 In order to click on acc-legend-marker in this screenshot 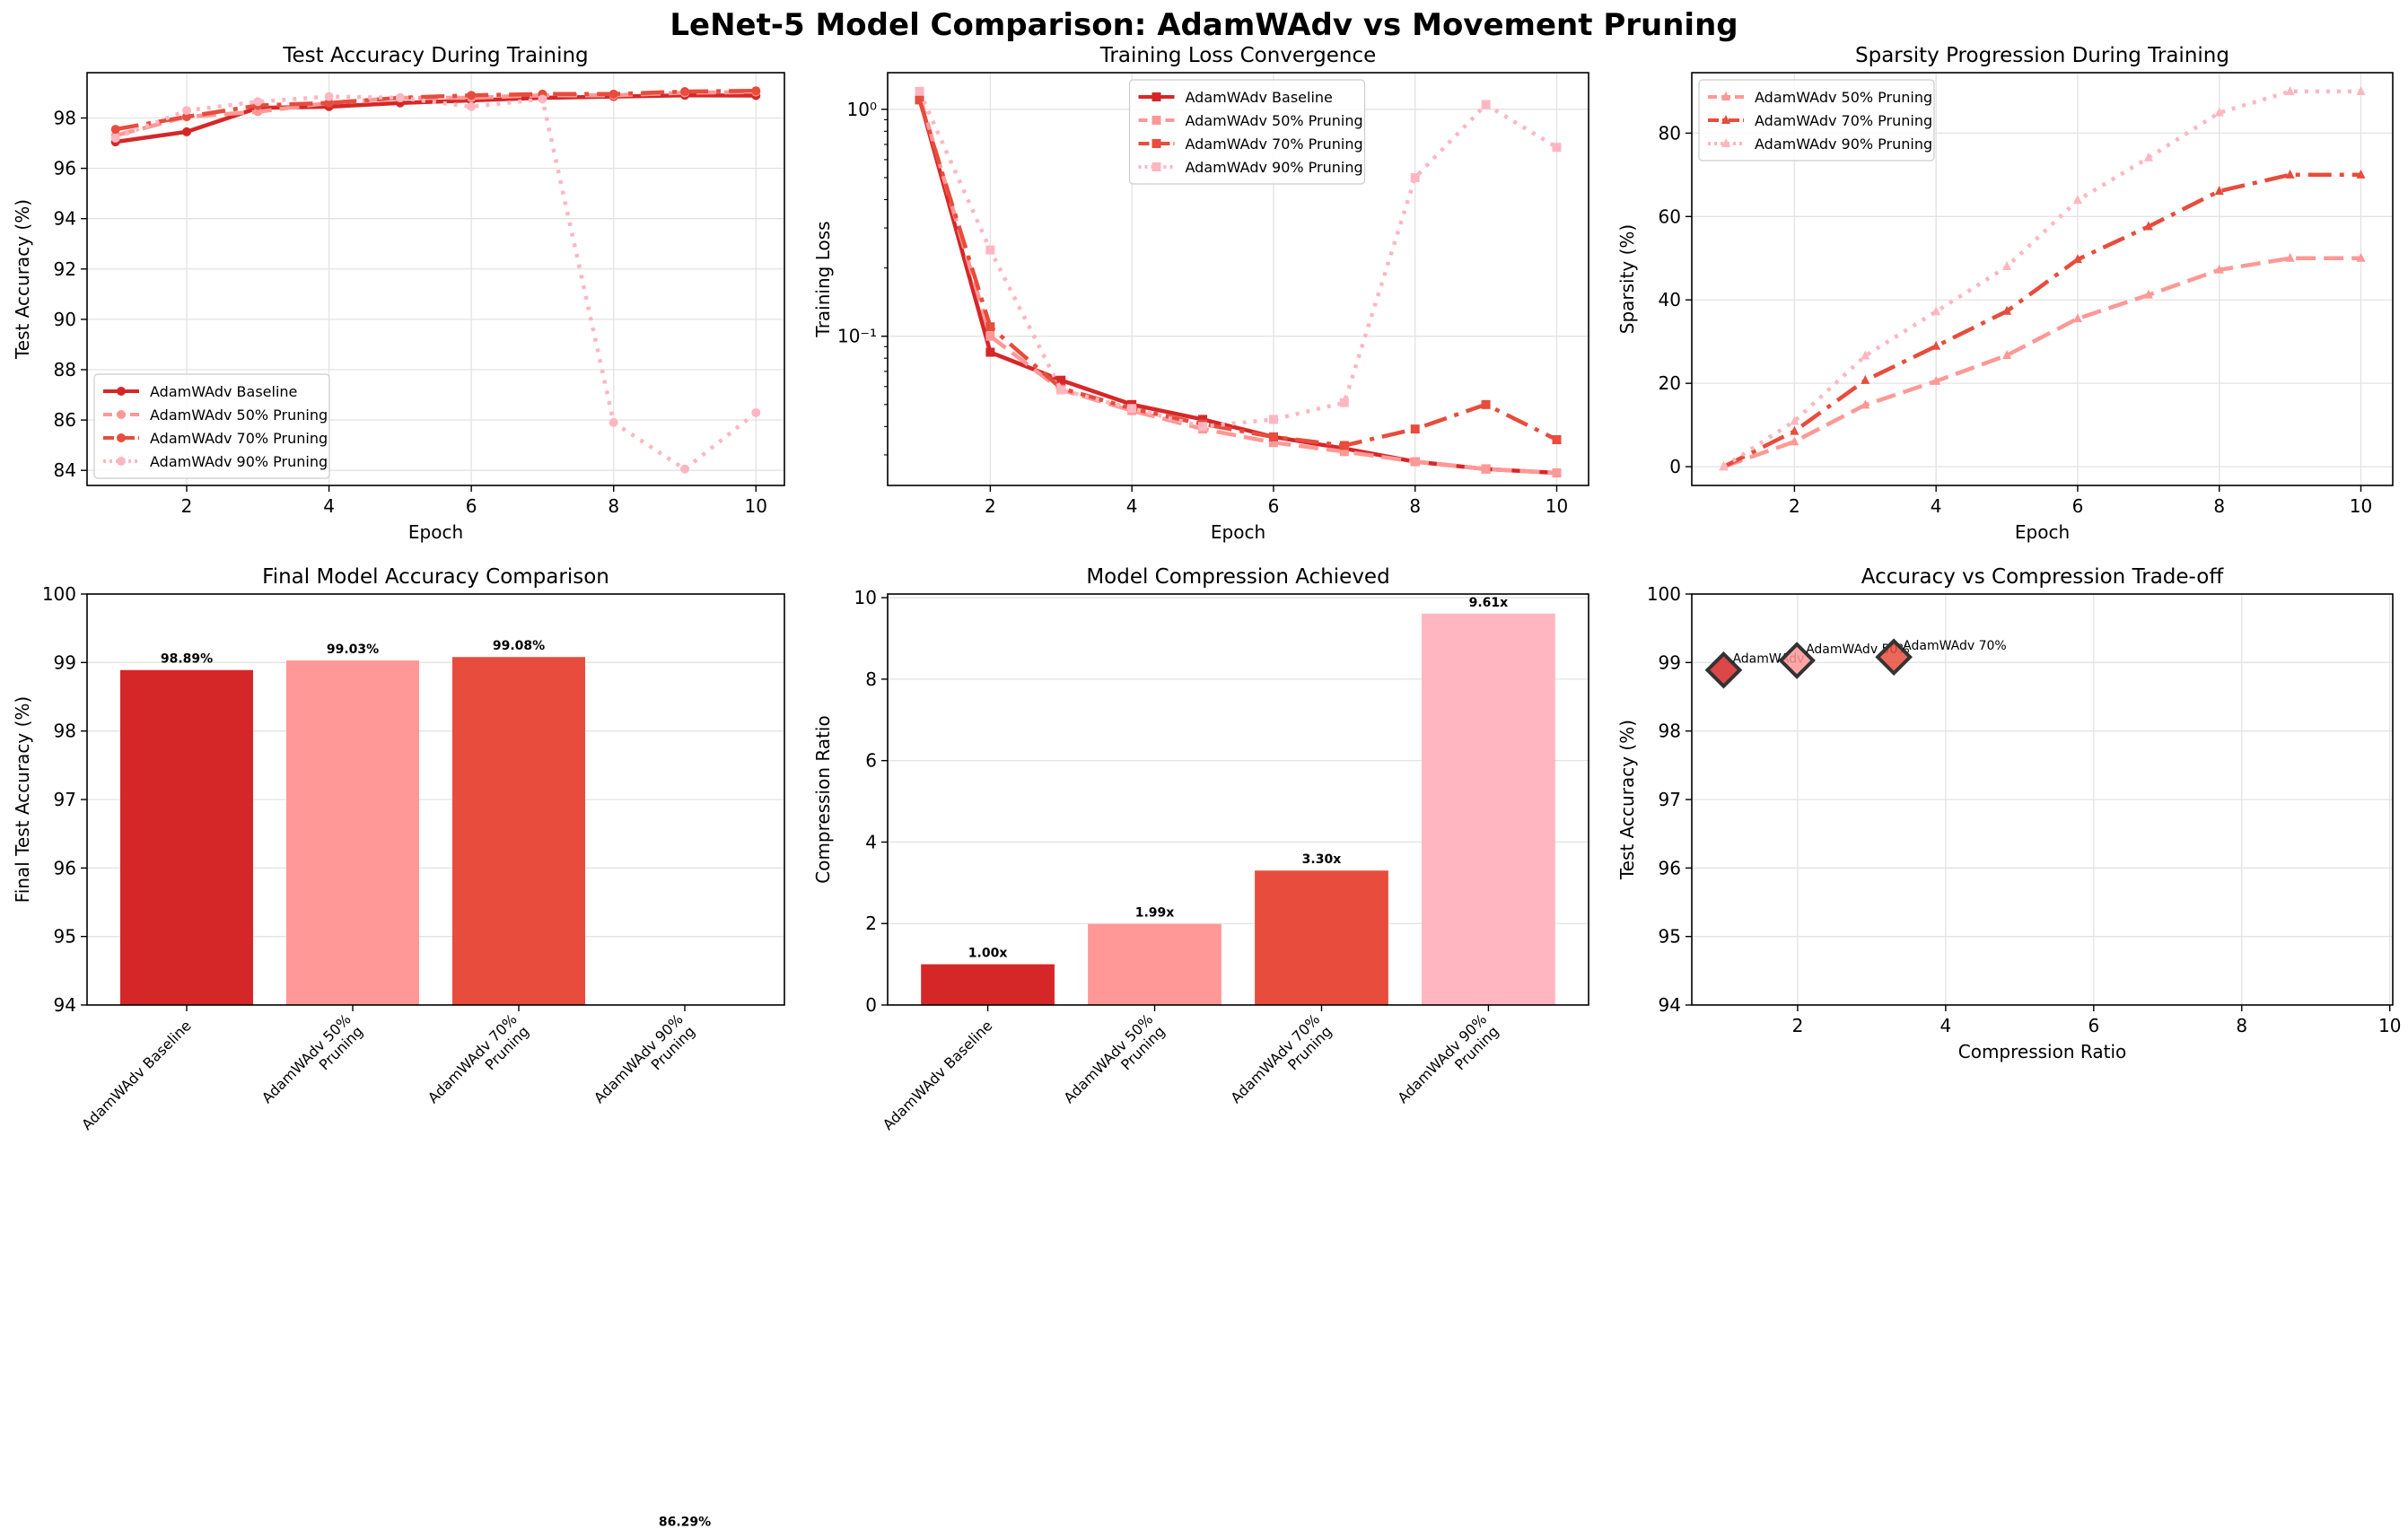, I will do `click(122, 437)`.